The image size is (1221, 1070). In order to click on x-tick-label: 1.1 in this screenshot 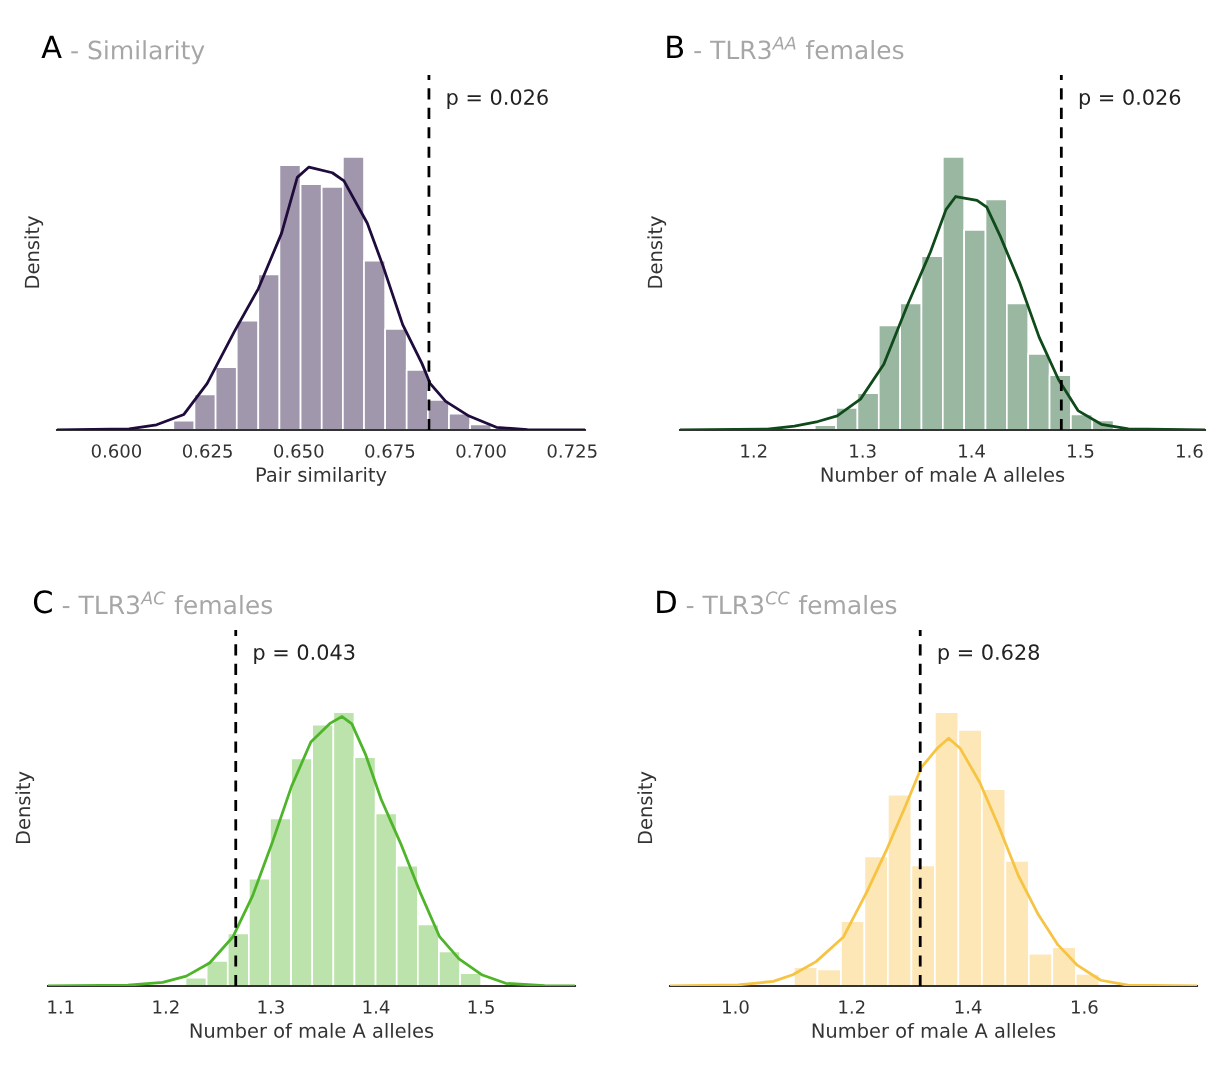, I will do `click(61, 1007)`.